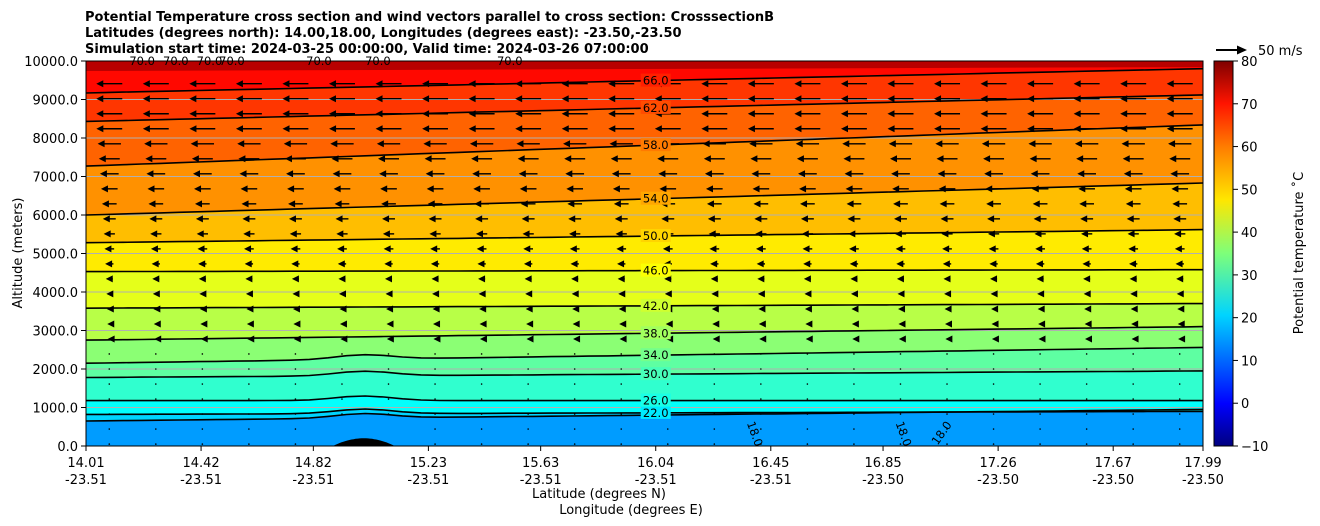 Image resolution: width=1320 pixels, height=526 pixels. What do you see at coordinates (1203, 480) in the screenshot?
I see `x-tick-label-lon: -23.50` at bounding box center [1203, 480].